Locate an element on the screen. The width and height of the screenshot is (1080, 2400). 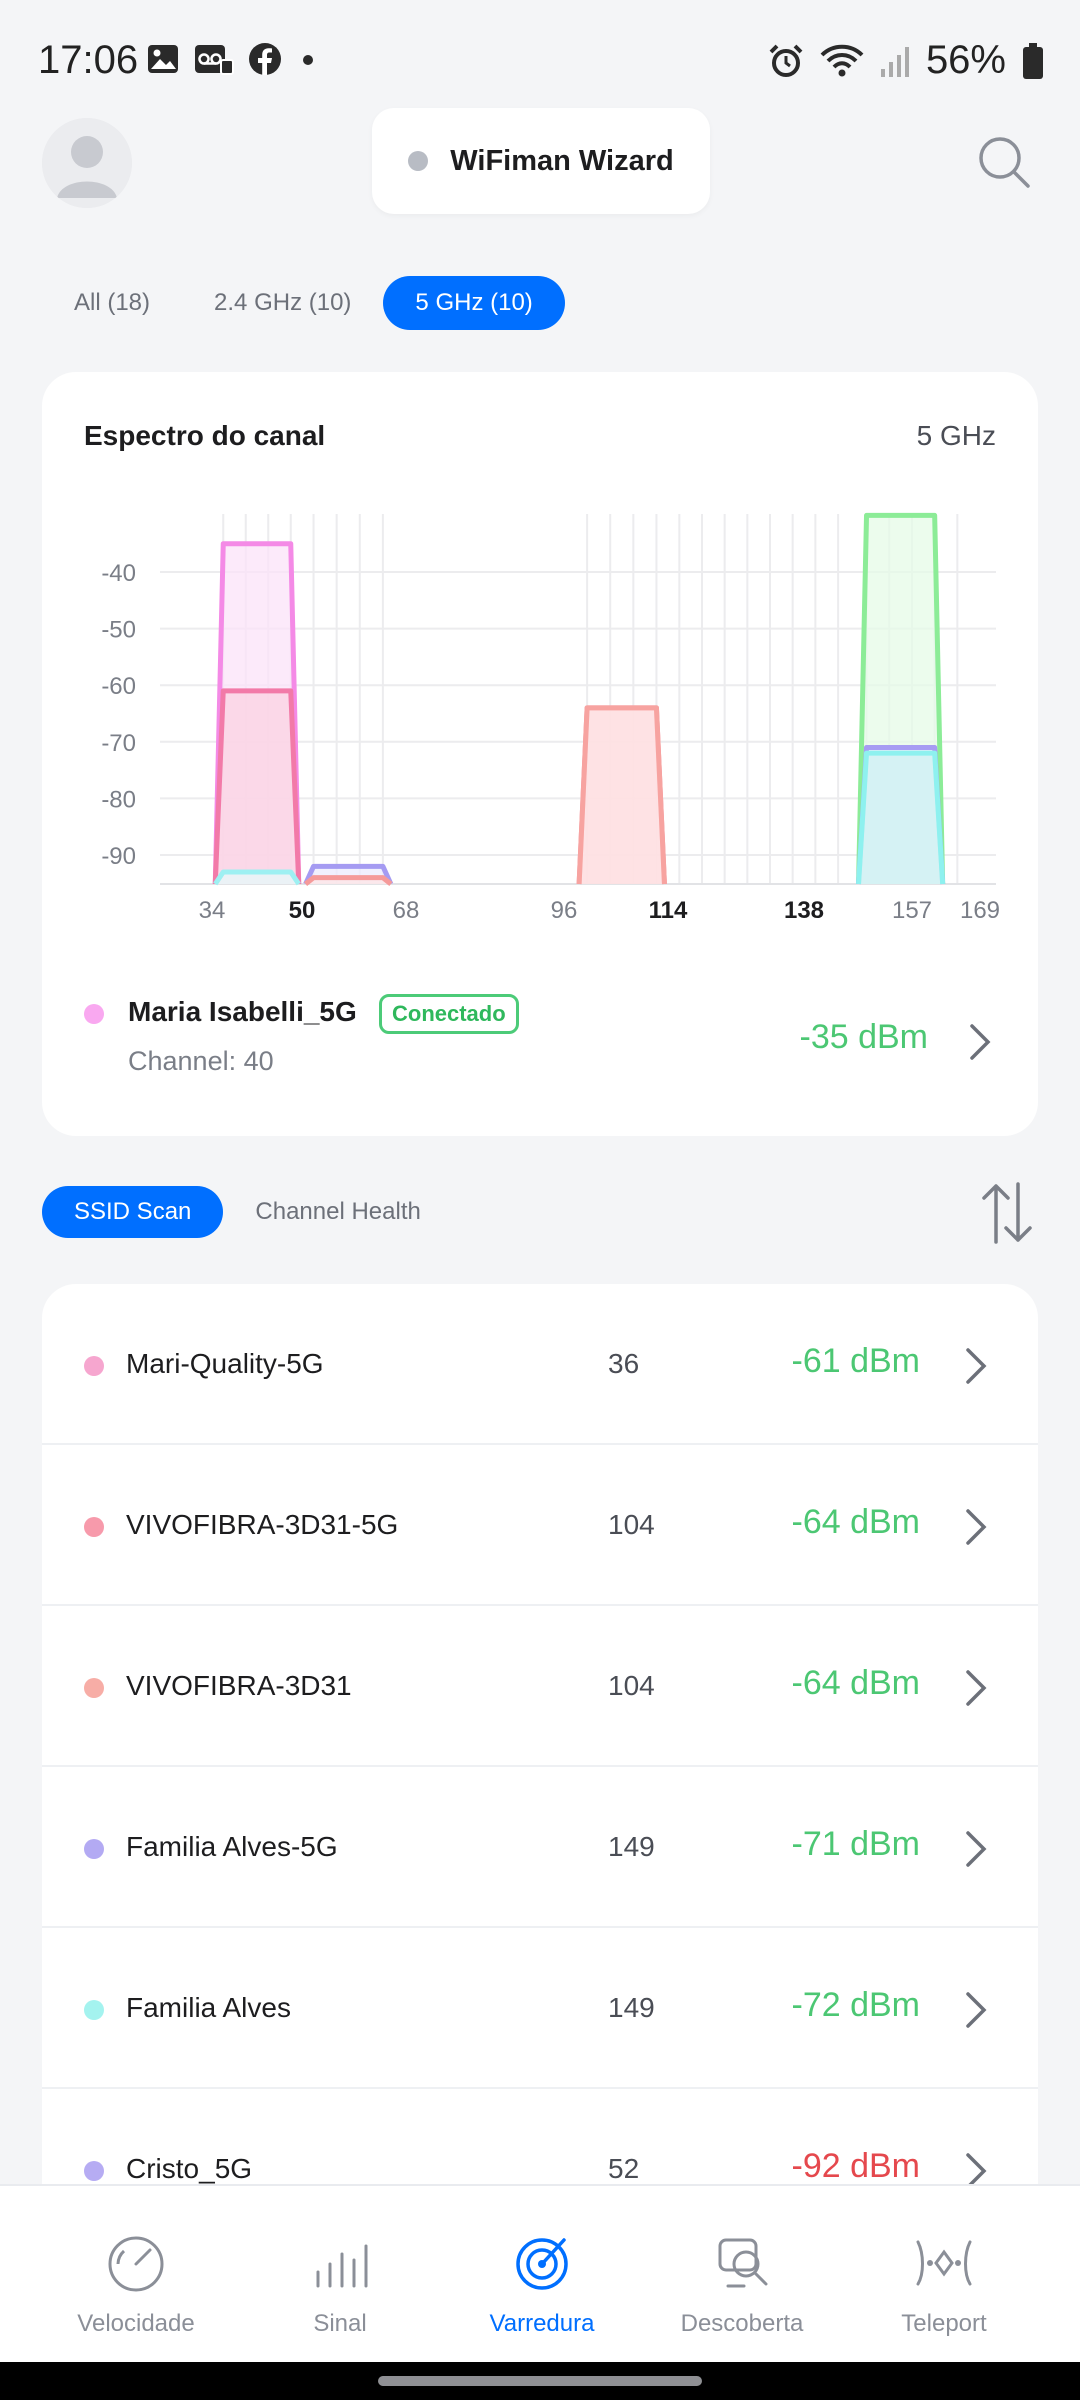
nav-sinal: Sinal is located at coordinates (340, 2275).